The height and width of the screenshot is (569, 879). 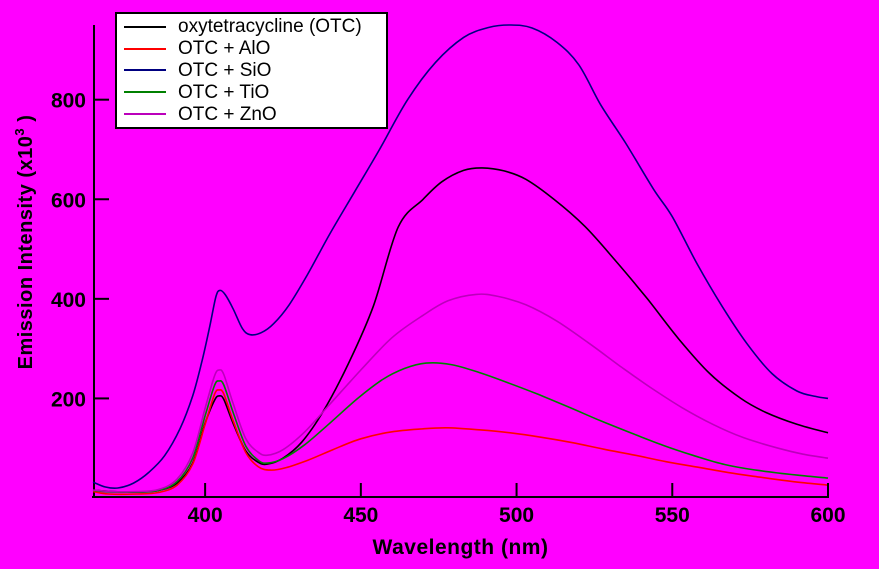 I want to click on x-axis-title: Wavelength (nm), so click(x=460, y=547).